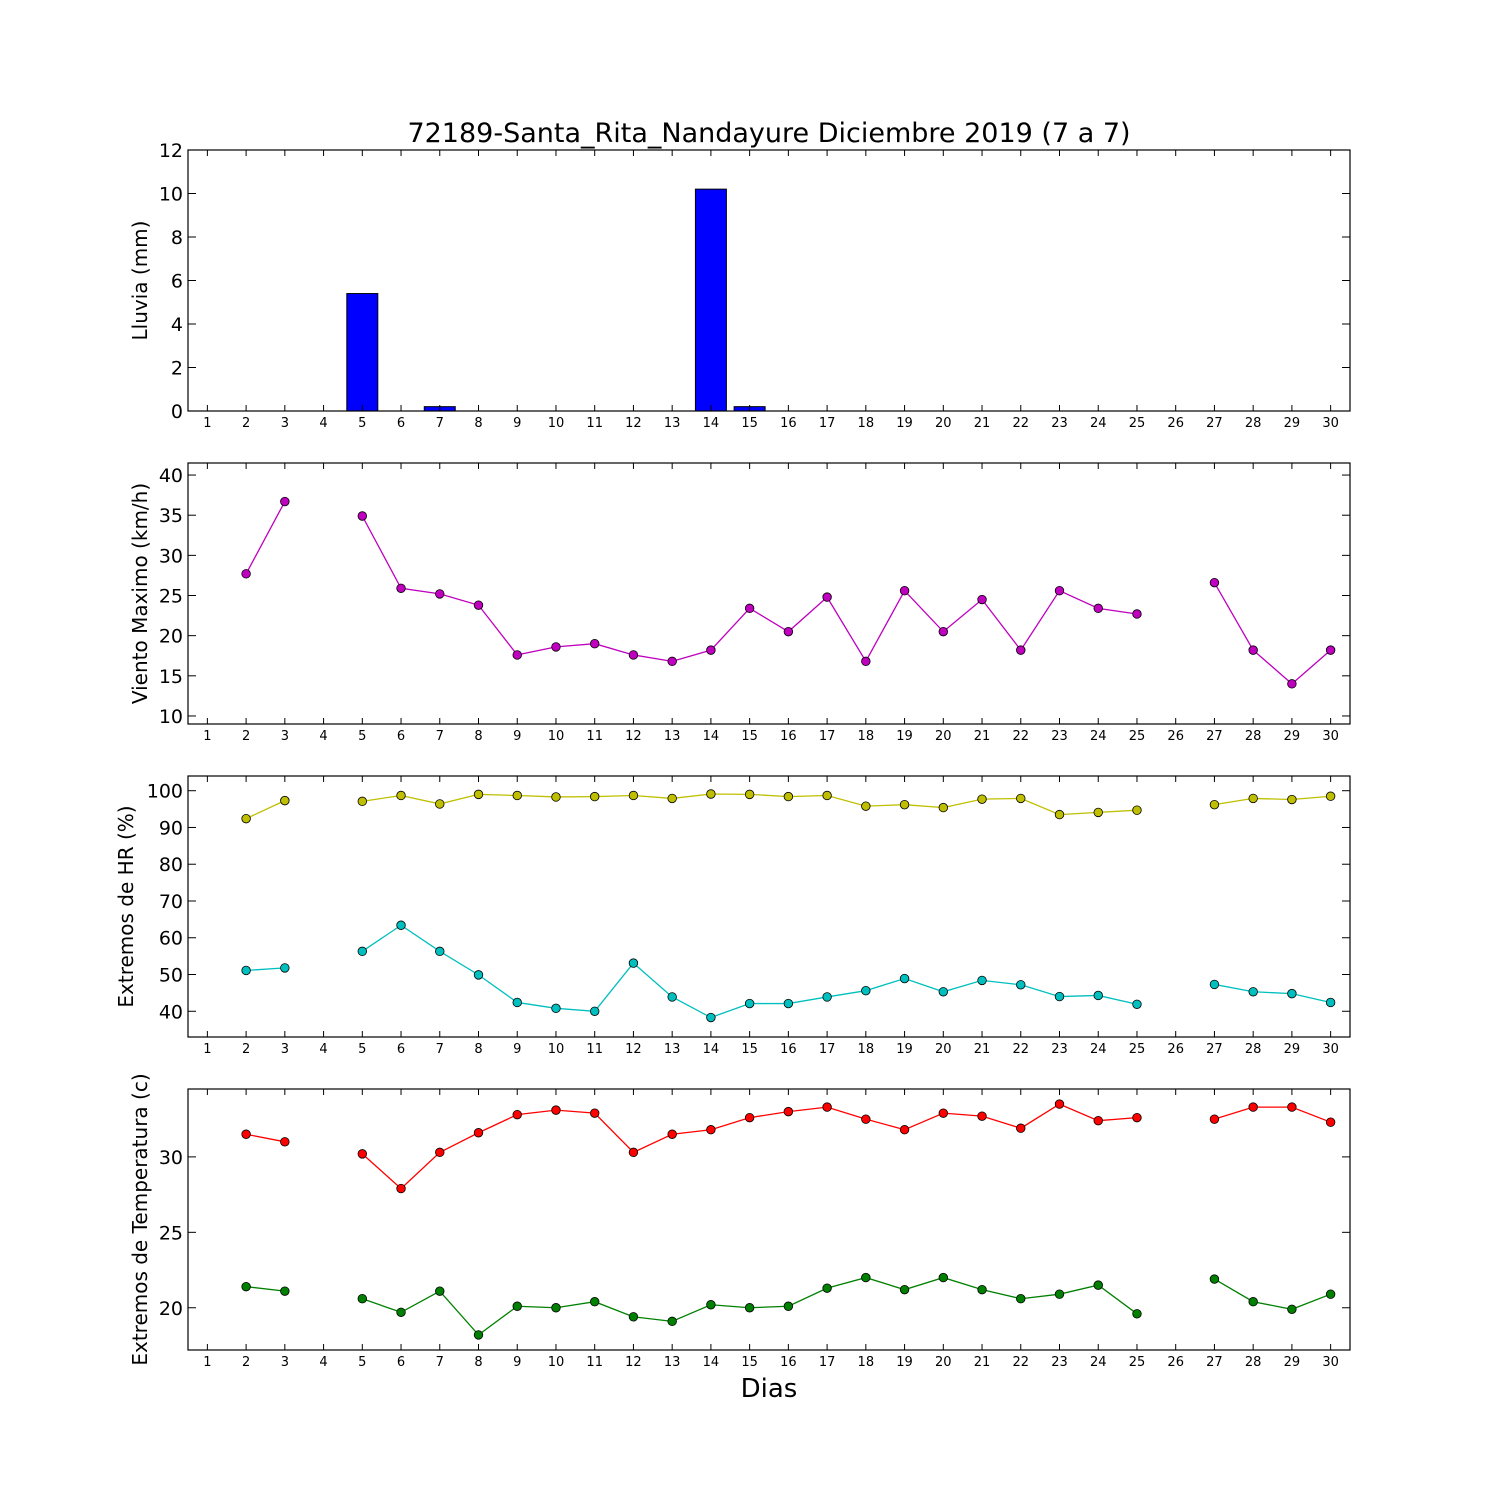 The width and height of the screenshot is (1500, 1500). Describe the element at coordinates (171, 976) in the screenshot. I see `y-tick-label: 50` at that location.